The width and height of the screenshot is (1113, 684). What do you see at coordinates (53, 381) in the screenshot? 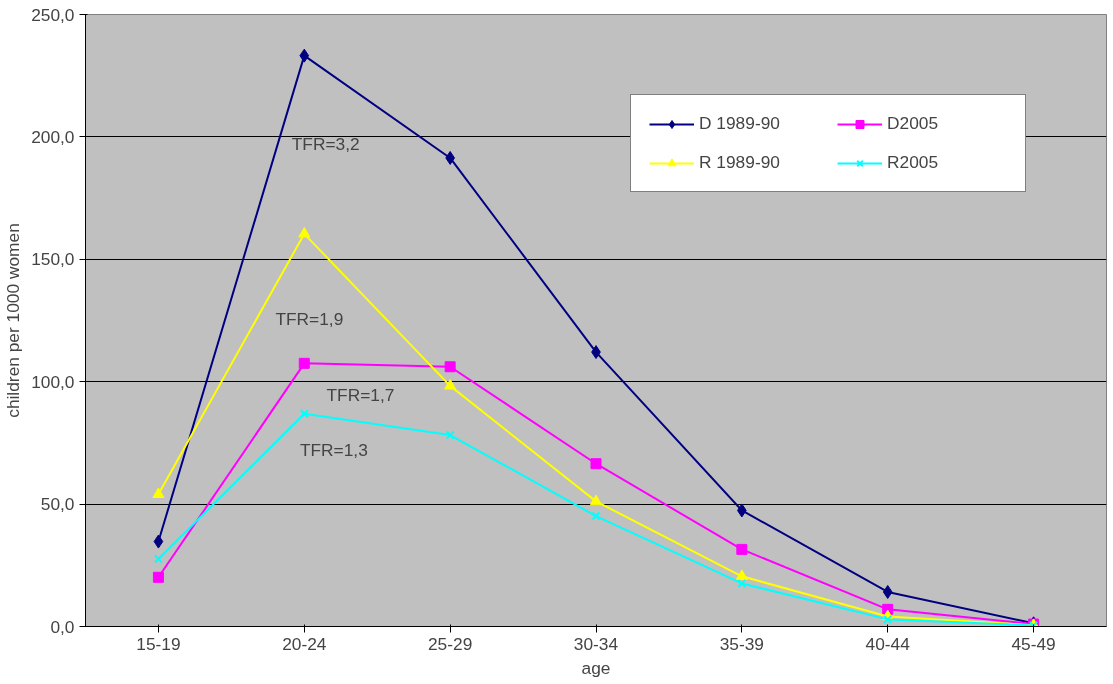
I see `y-tick-label: 100,0` at bounding box center [53, 381].